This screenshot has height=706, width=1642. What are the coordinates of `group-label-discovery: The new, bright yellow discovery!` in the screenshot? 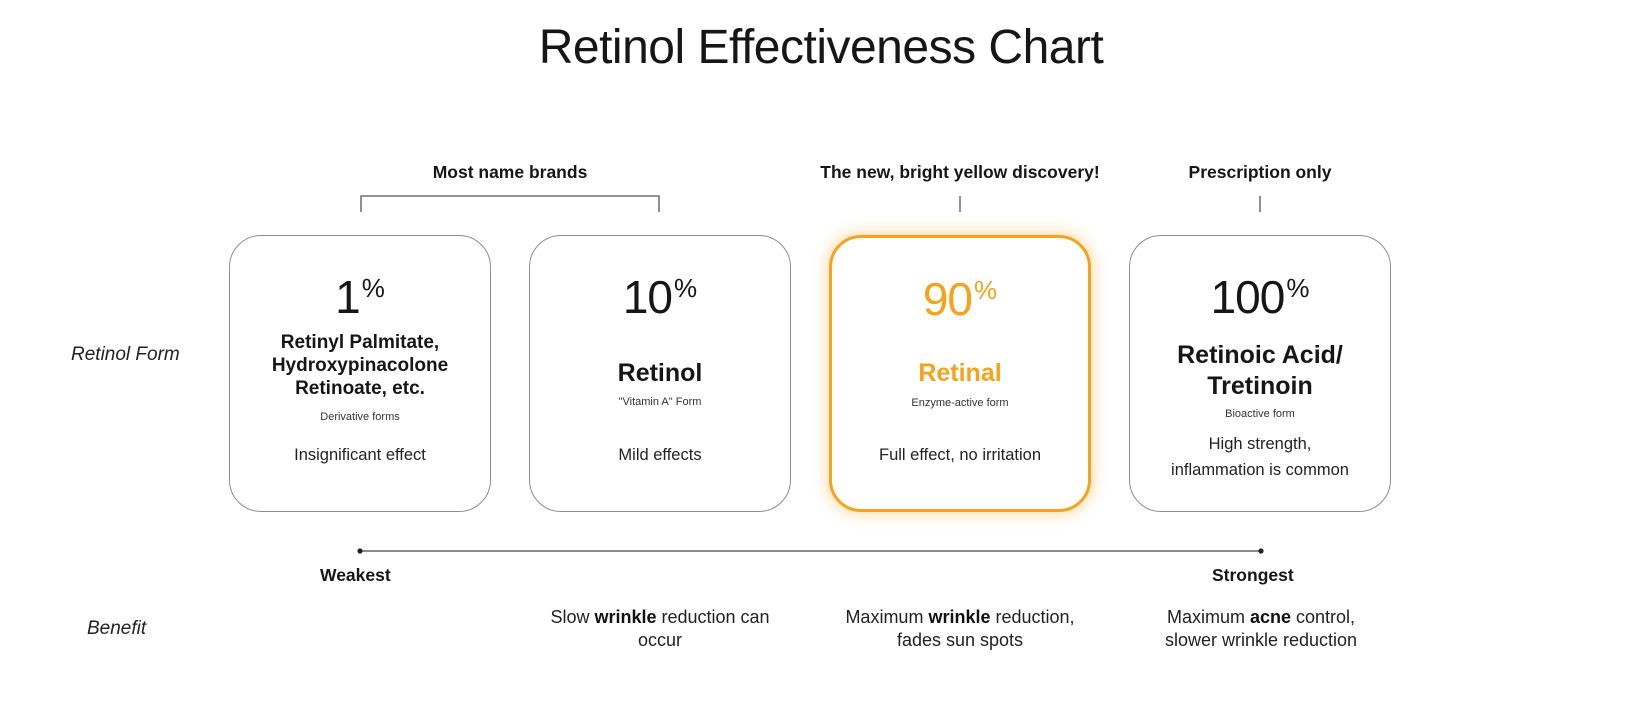 It's located at (960, 172).